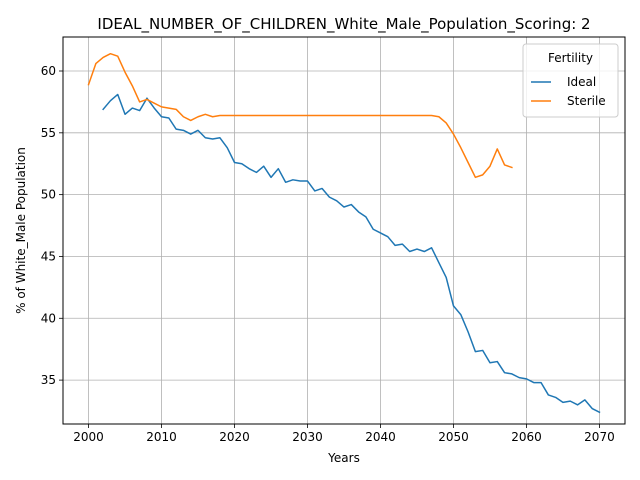 This screenshot has width=640, height=480. Describe the element at coordinates (581, 82) in the screenshot. I see `legend-label-ideal: Ideal` at that location.